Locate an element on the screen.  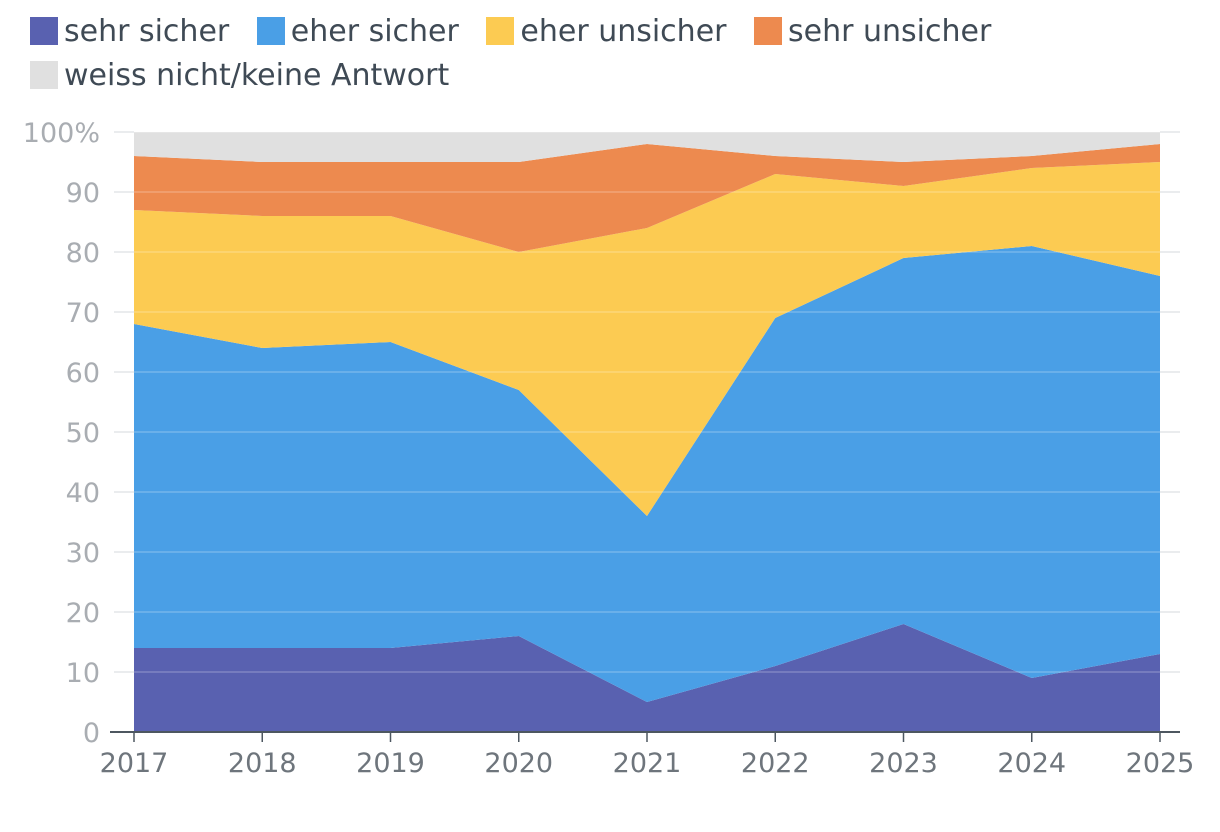
x-tick-label: 2019 is located at coordinates (390, 763).